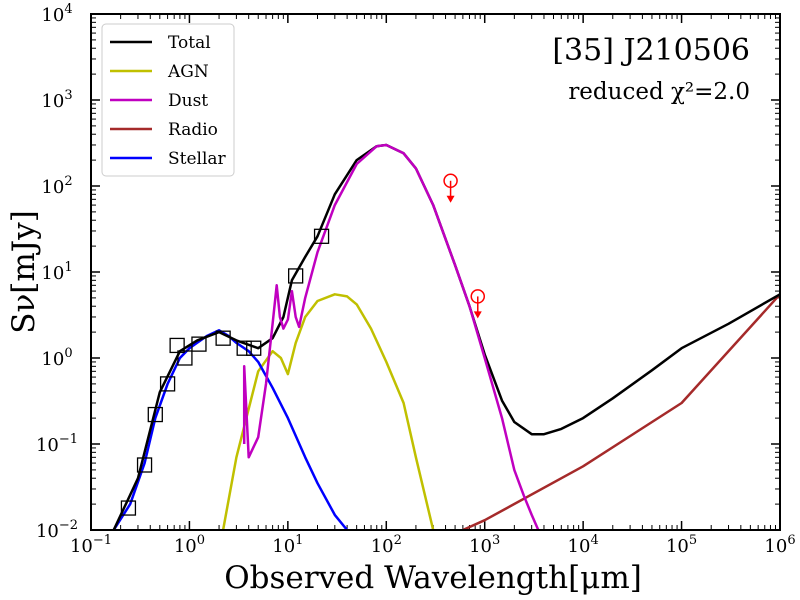 Image resolution: width=800 pixels, height=600 pixels. What do you see at coordinates (56, 186) in the screenshot?
I see `y-tick-label: 10²` at bounding box center [56, 186].